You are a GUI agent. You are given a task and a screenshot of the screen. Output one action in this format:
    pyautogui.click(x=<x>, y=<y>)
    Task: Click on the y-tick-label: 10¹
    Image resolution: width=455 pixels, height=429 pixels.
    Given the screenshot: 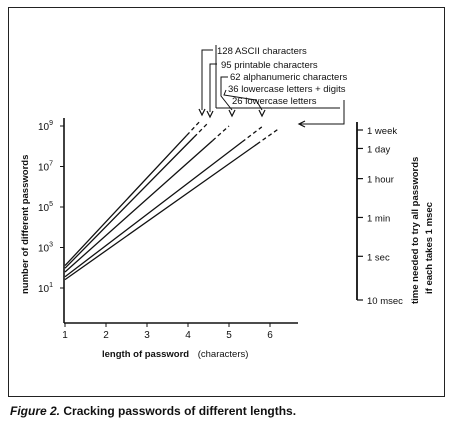 What is the action you would take?
    pyautogui.click(x=45, y=288)
    